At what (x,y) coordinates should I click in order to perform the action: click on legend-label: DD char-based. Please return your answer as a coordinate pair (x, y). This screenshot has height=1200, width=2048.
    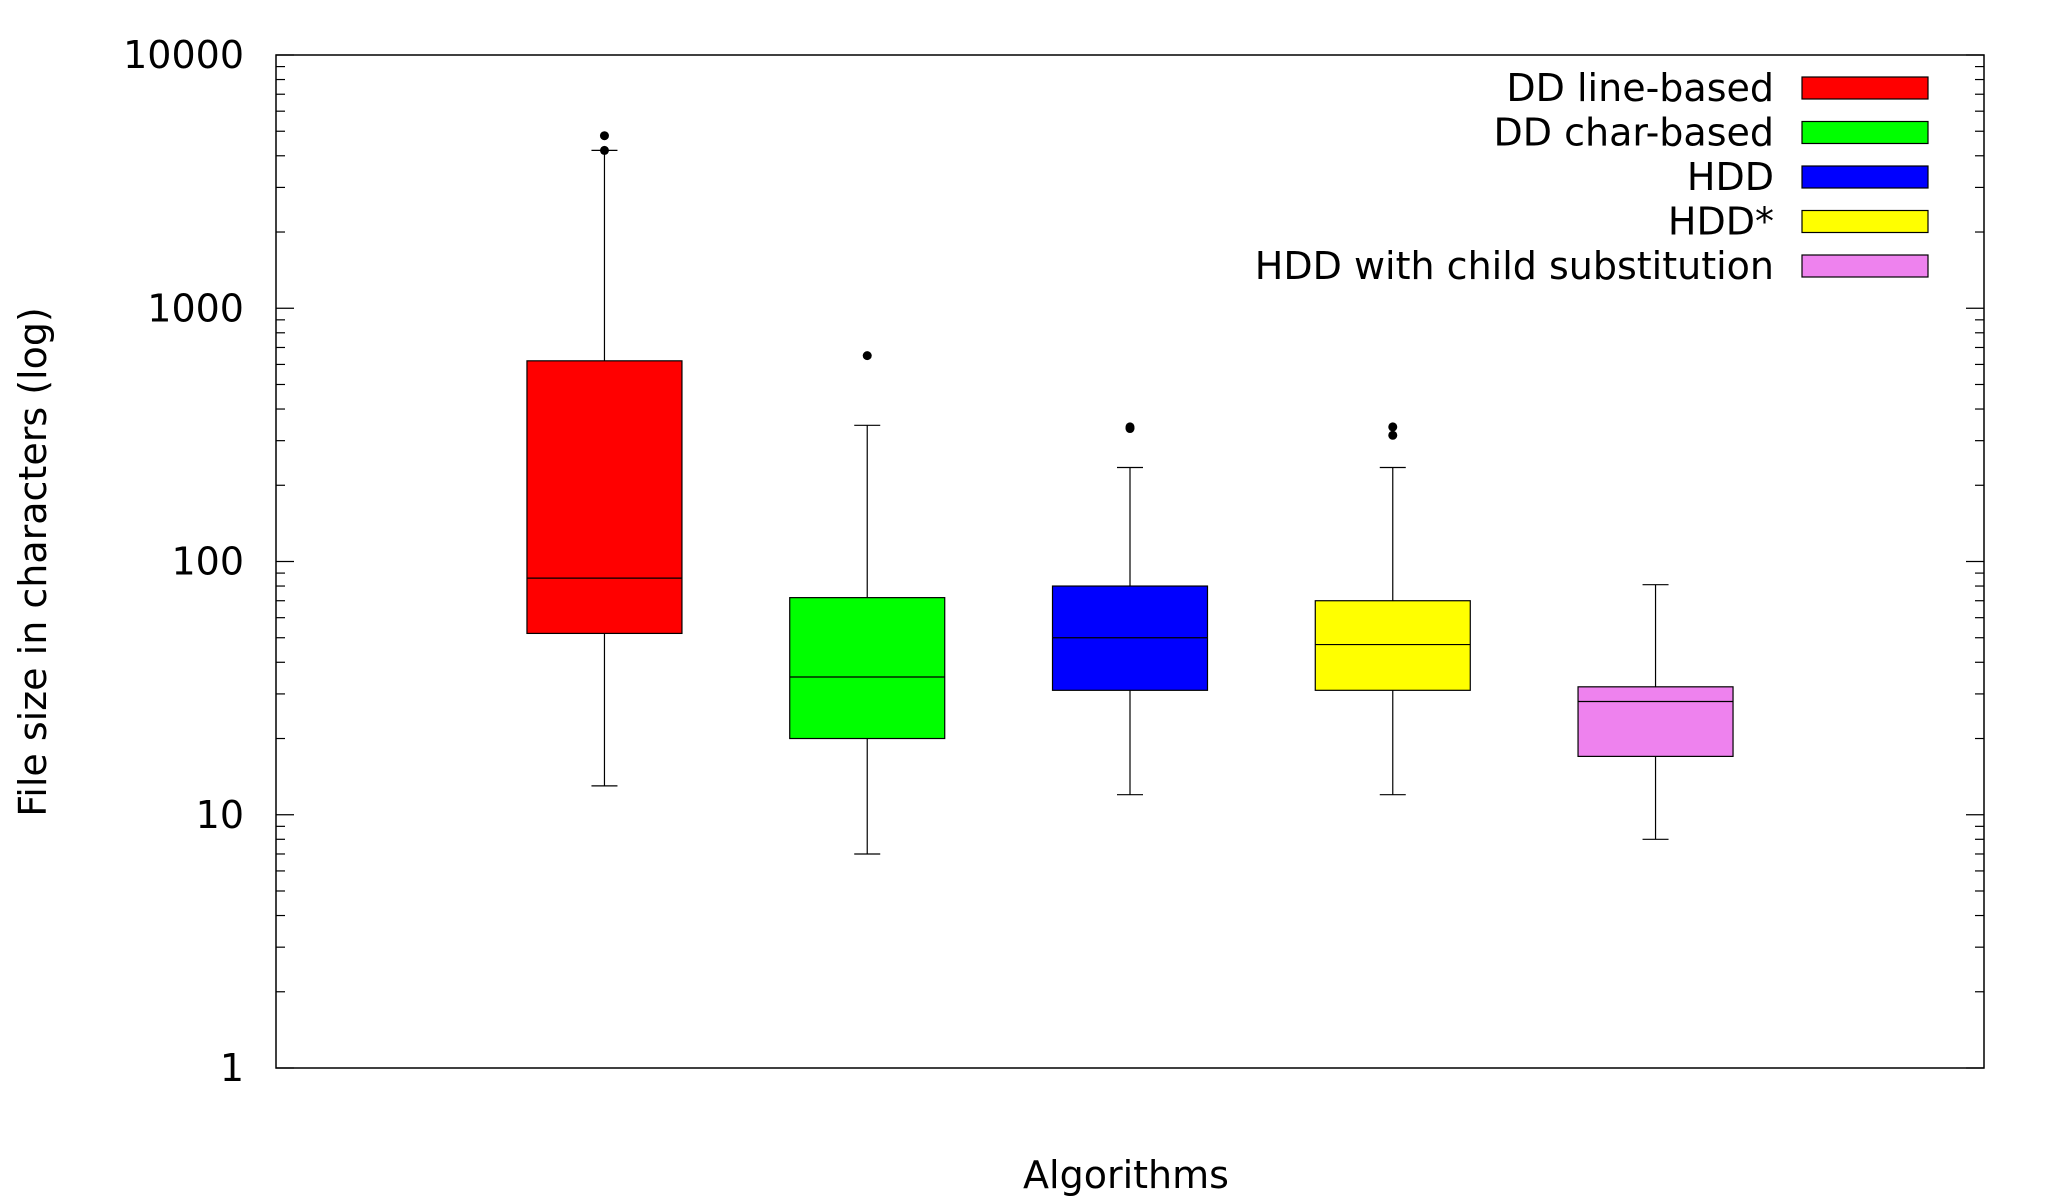
    Looking at the image, I should click on (1634, 133).